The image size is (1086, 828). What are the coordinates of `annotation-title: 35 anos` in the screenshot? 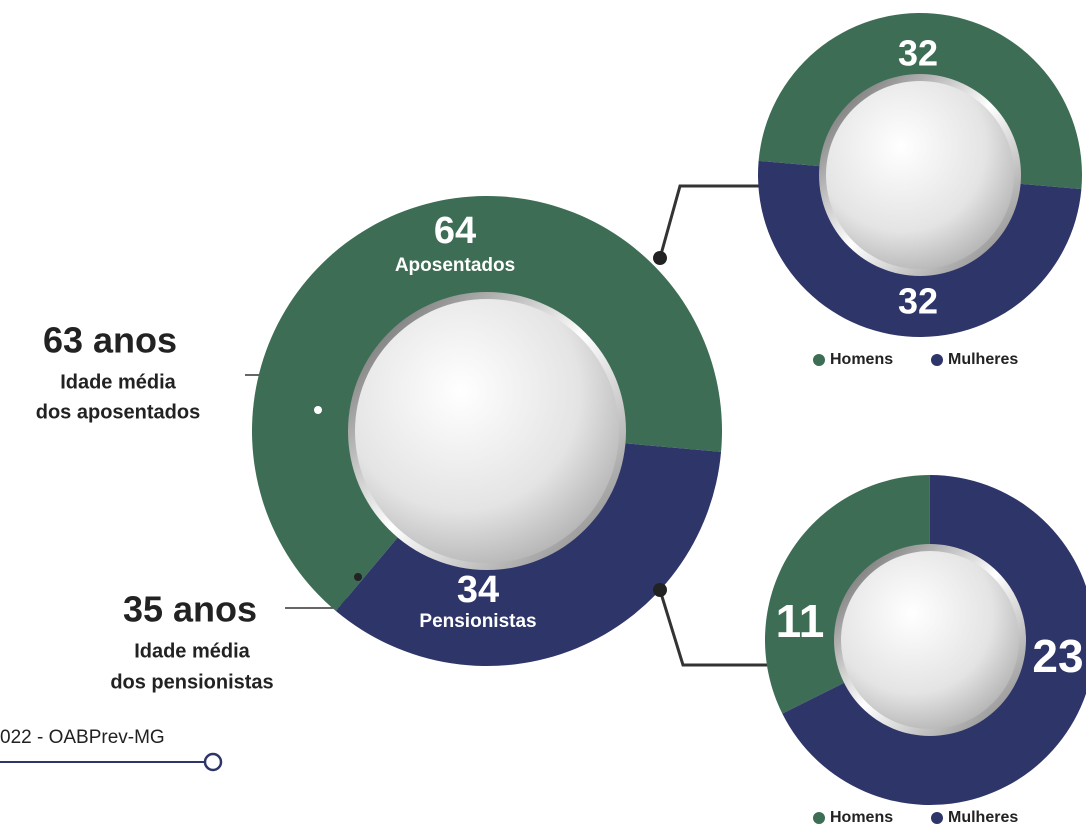 It's located at (190, 609).